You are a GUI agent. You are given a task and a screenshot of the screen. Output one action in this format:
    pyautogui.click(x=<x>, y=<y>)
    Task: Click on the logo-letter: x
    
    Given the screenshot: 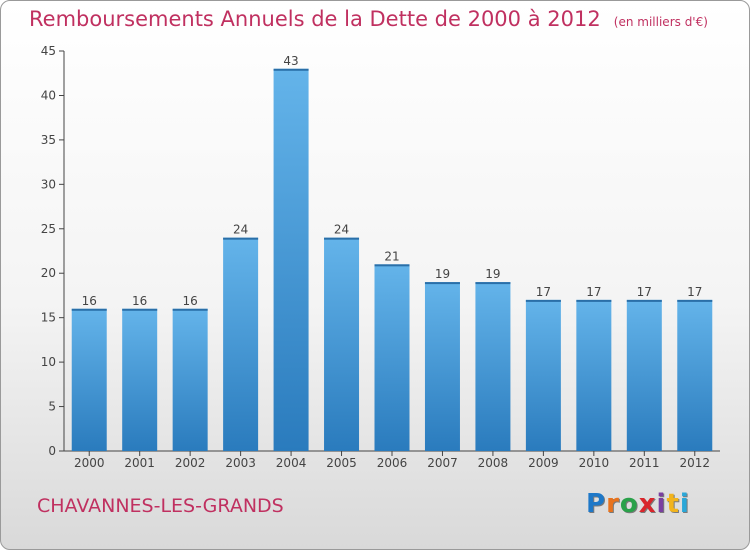 What is the action you would take?
    pyautogui.click(x=647, y=504)
    